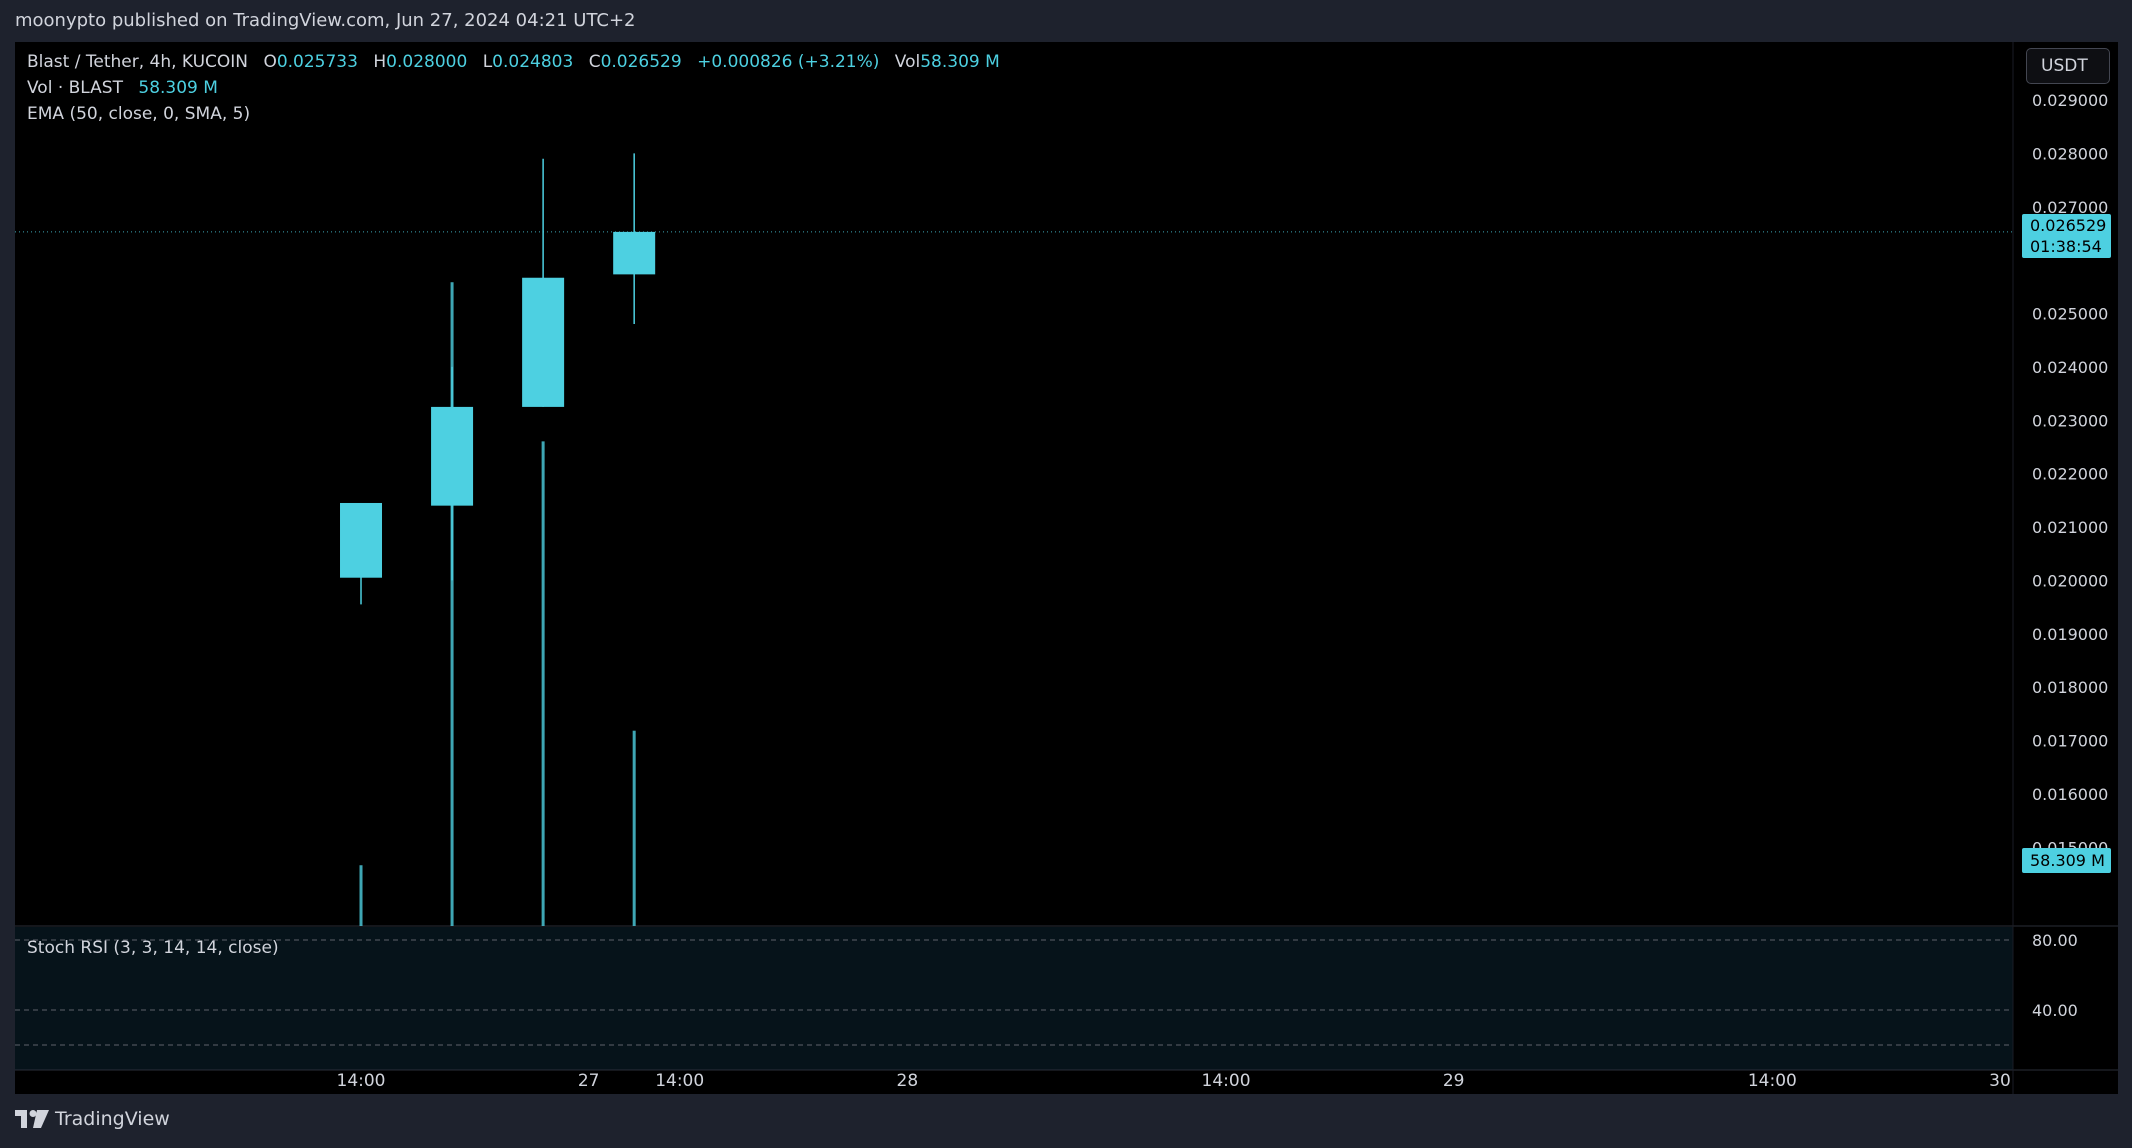 The width and height of the screenshot is (2132, 1148). I want to click on ema-indicator-legend: EMA (50, close, 0, SMA, 5), so click(138, 114).